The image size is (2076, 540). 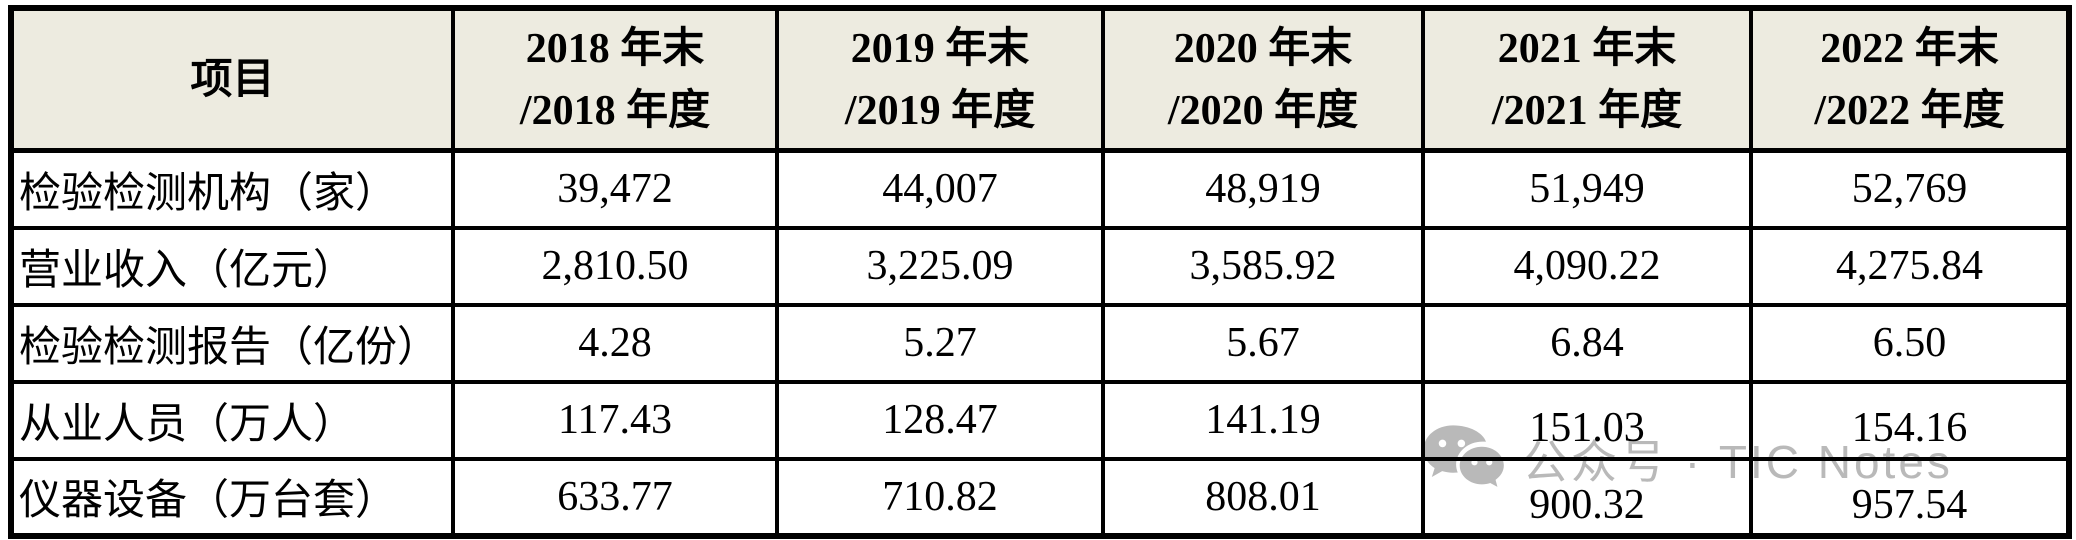 I want to click on cell-institutions-2020: 48,919, so click(x=1263, y=189).